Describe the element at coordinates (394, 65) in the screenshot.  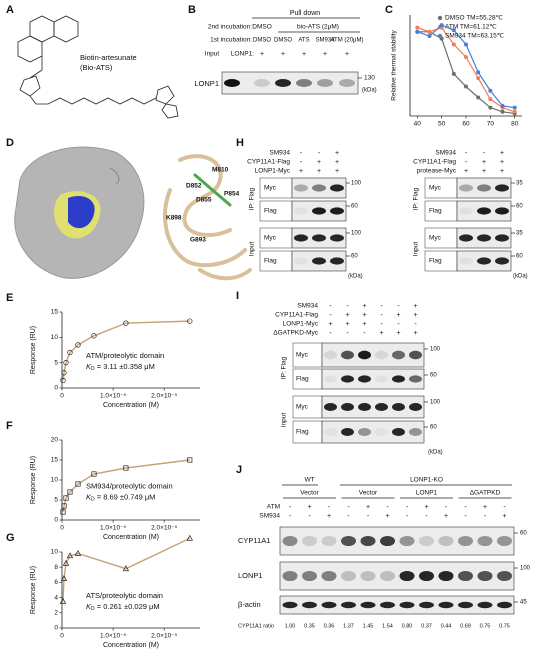
I see `y-axis-label: Relative thermal stability` at that location.